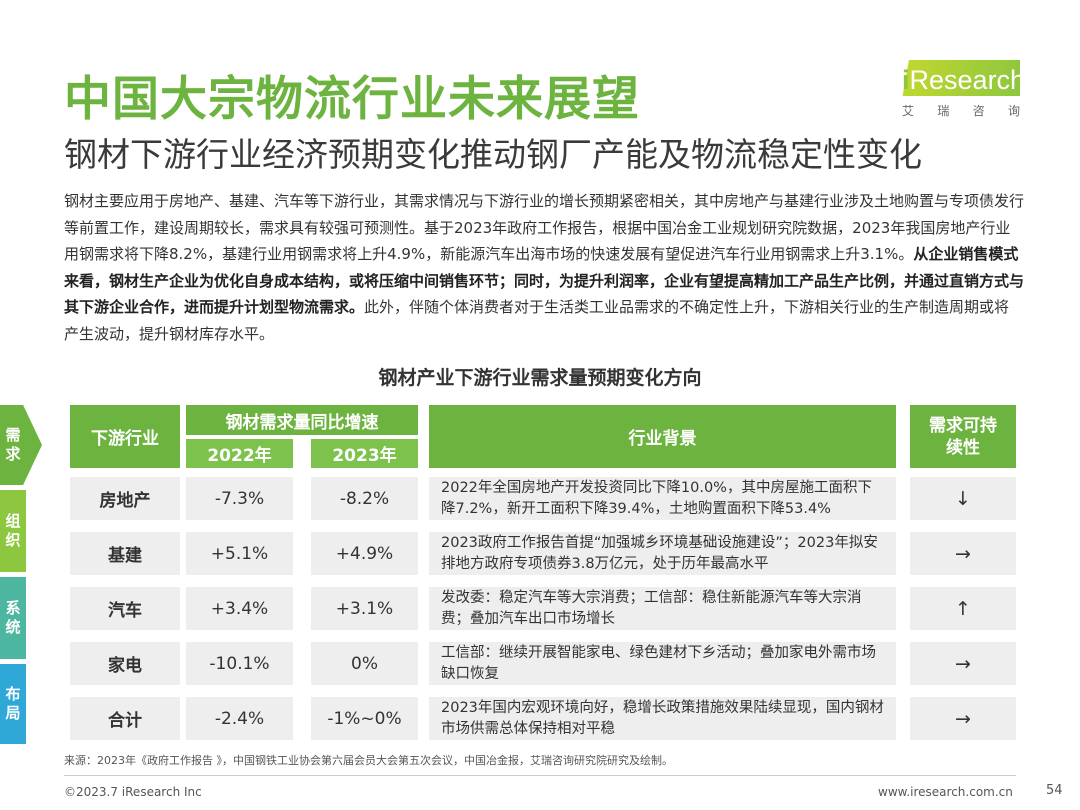 Image resolution: width=1080 pixels, height=810 pixels. Describe the element at coordinates (239, 663) in the screenshot. I see `row-value-2022: -10.1%` at that location.